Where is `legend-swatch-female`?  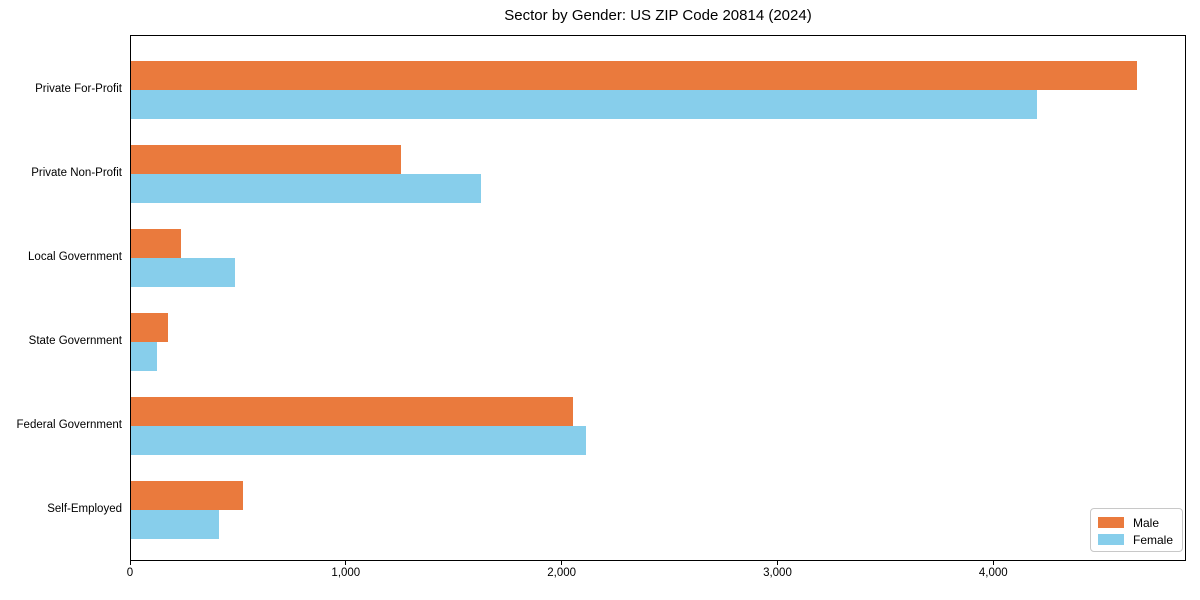 legend-swatch-female is located at coordinates (1111, 539).